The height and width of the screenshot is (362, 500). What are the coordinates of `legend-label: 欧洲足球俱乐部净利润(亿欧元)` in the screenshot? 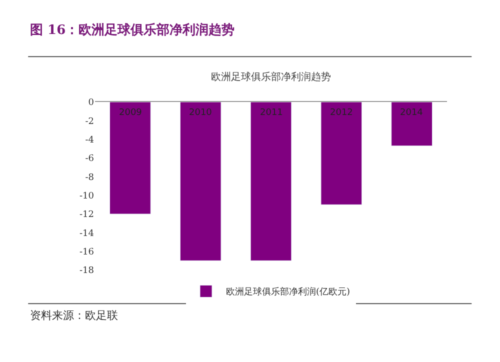 It's located at (288, 292).